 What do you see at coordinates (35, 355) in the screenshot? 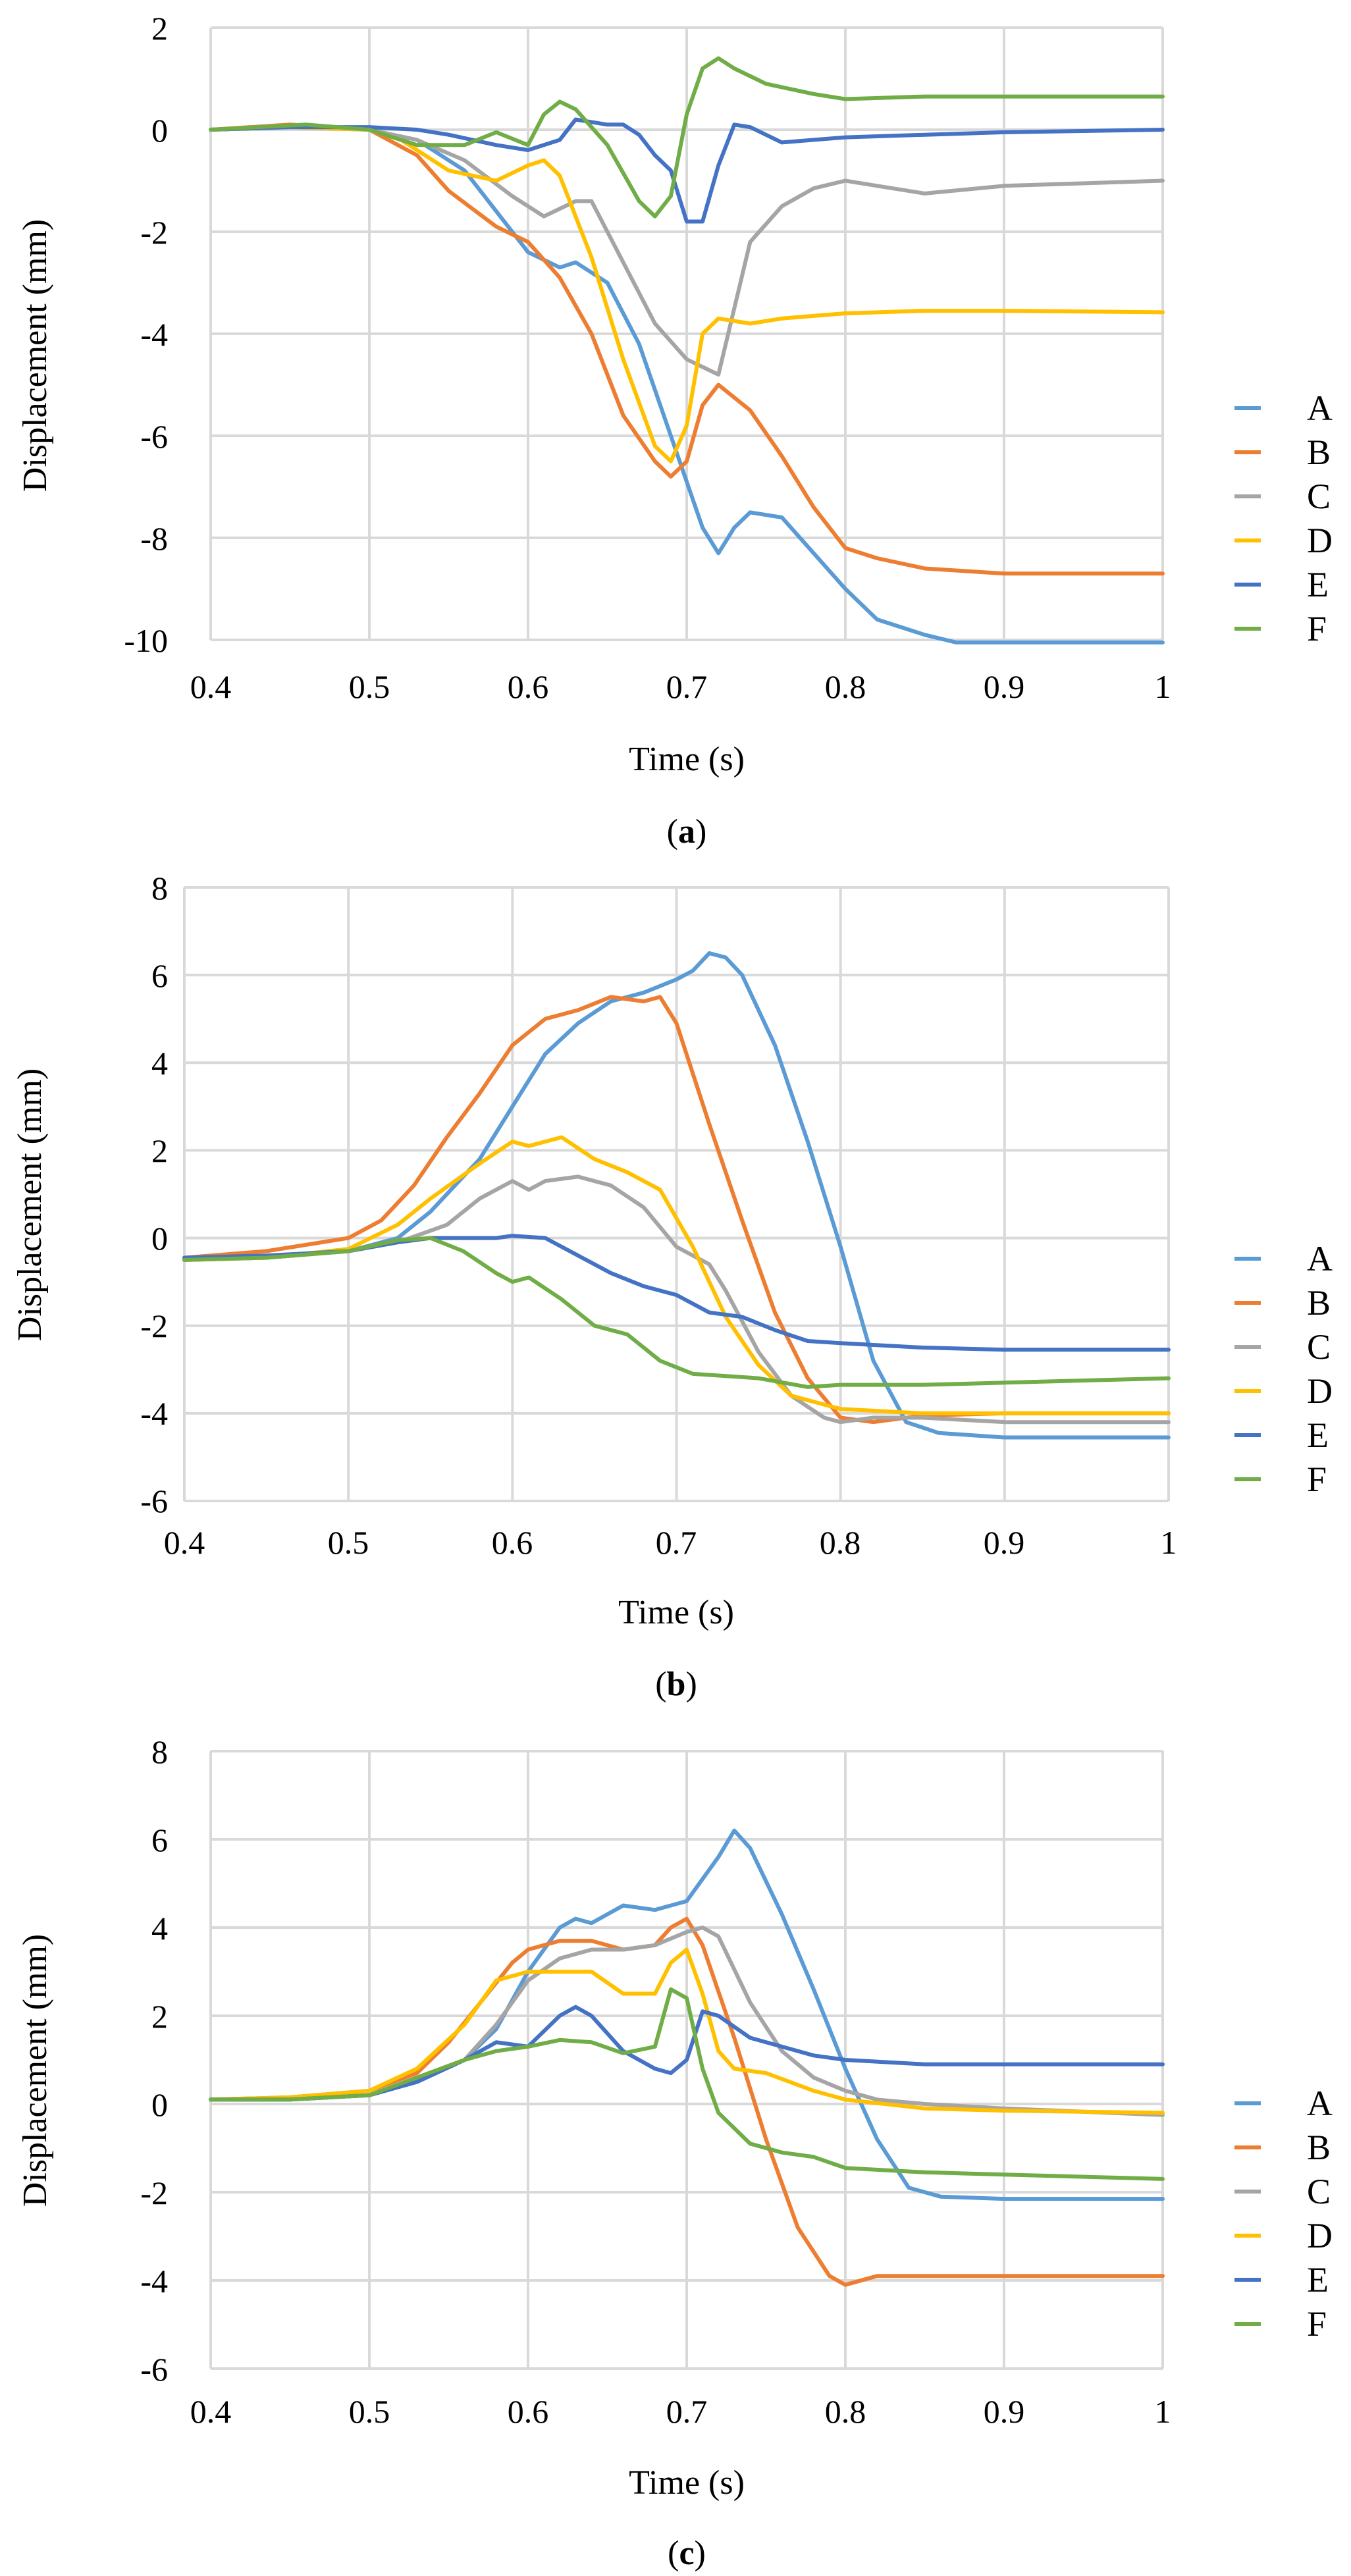
I see `y-axis-title-a: Displacement (mm)` at bounding box center [35, 355].